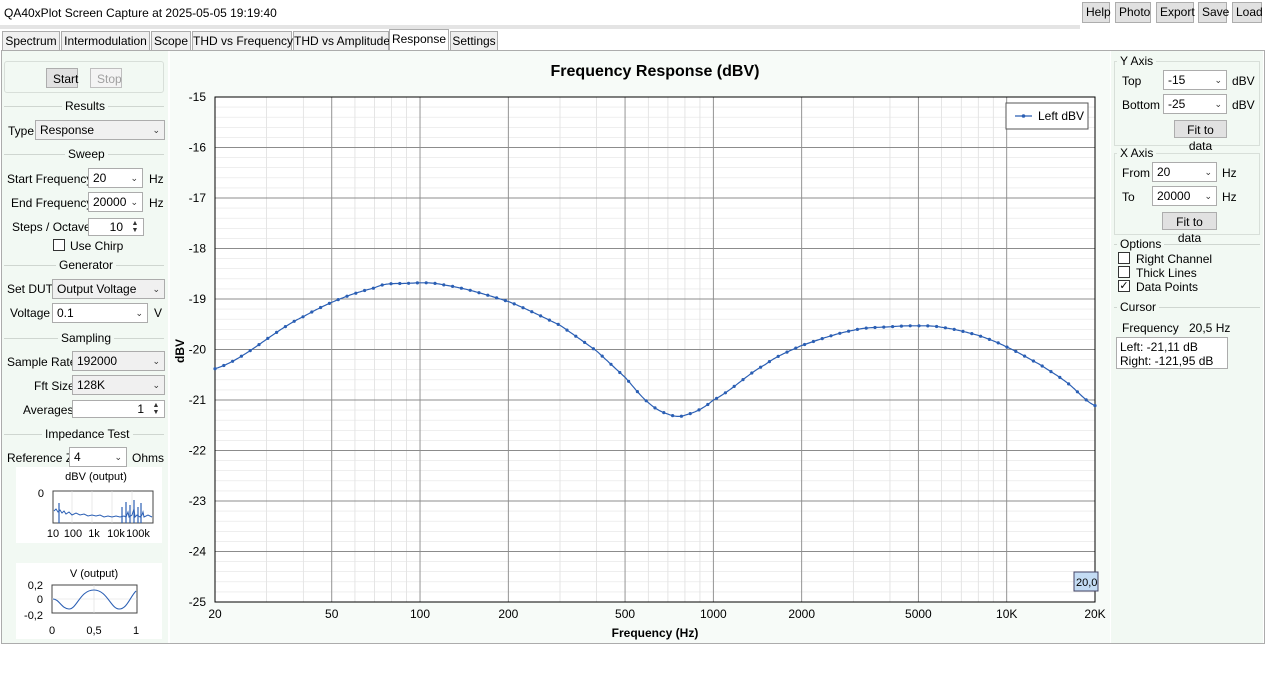  What do you see at coordinates (35, 586) in the screenshot?
I see `mini-scope-y-tick: 0,2` at bounding box center [35, 586].